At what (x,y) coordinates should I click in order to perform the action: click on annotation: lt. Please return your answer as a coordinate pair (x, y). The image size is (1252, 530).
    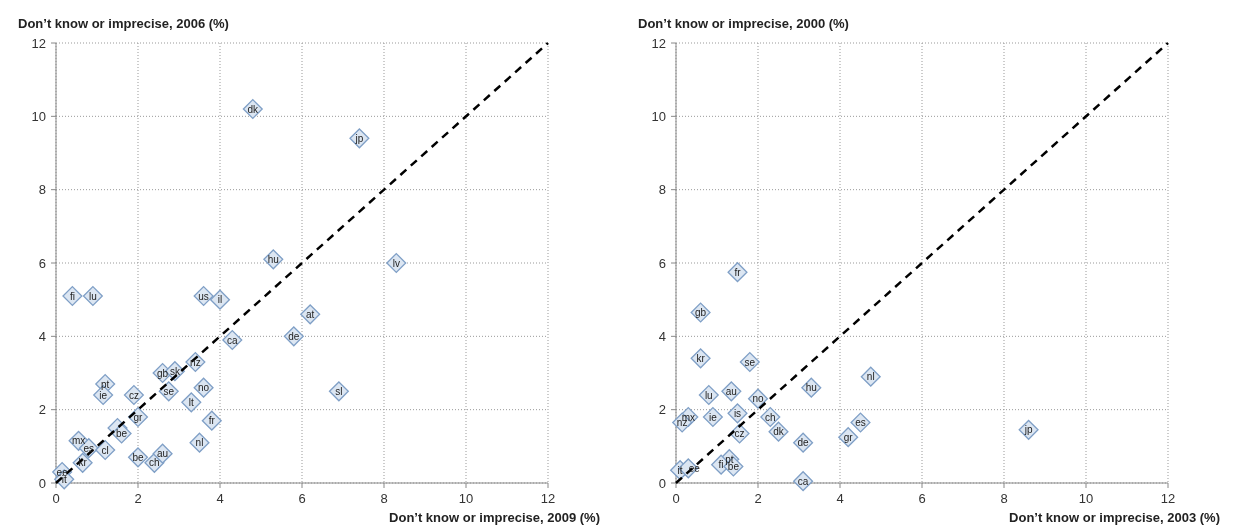
    Looking at the image, I should click on (191, 402).